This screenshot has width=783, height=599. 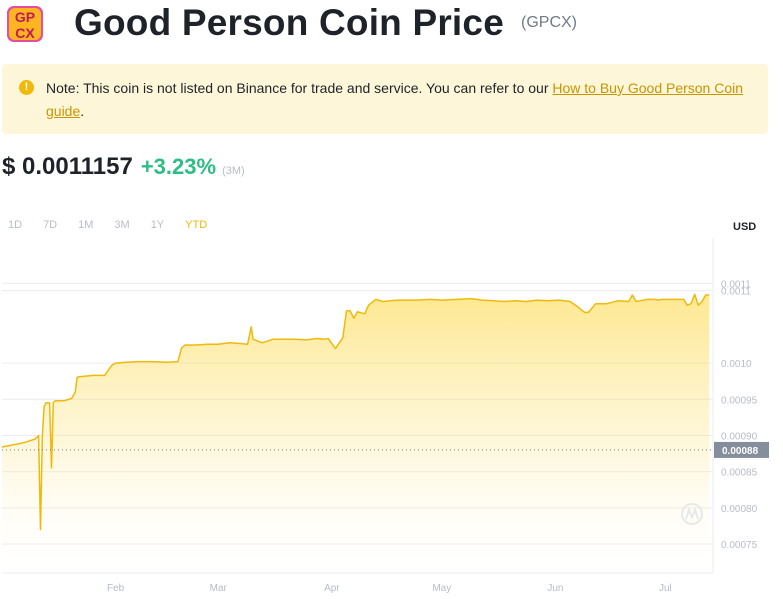 What do you see at coordinates (15, 225) in the screenshot?
I see `range-tab-1d: 1D` at bounding box center [15, 225].